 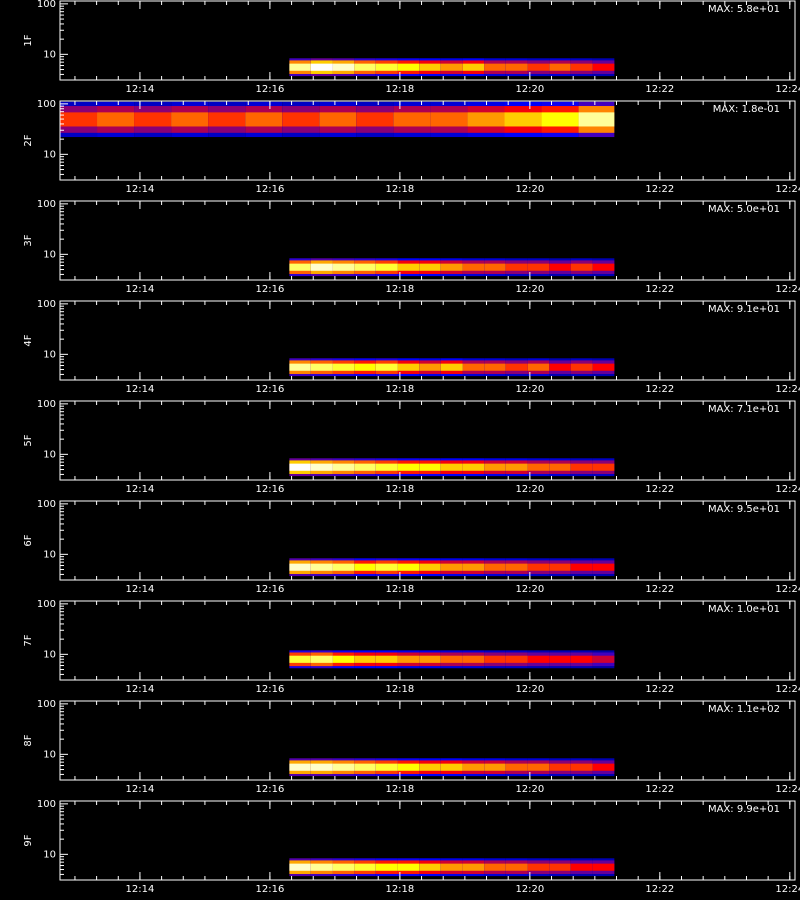 What do you see at coordinates (28, 140) in the screenshot?
I see `y-axis-label: 2F` at bounding box center [28, 140].